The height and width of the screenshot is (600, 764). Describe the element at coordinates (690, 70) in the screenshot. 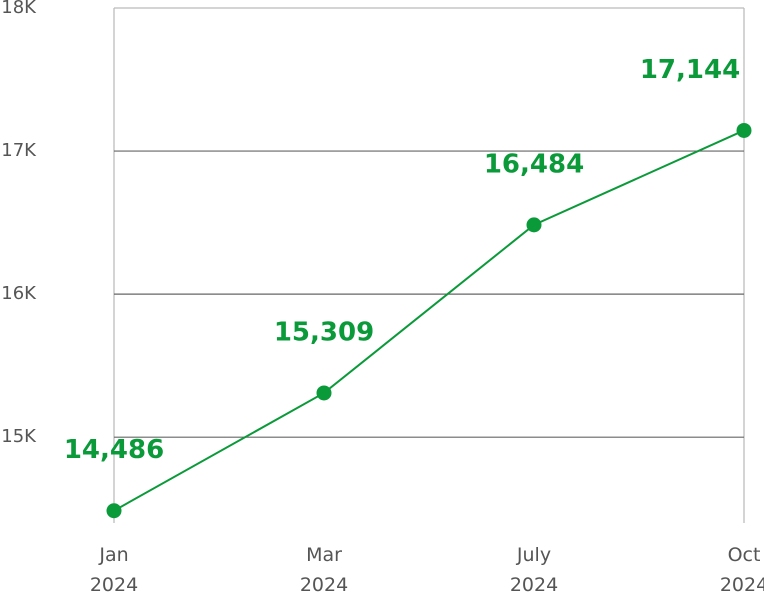

I see `data-label: 17,144` at that location.